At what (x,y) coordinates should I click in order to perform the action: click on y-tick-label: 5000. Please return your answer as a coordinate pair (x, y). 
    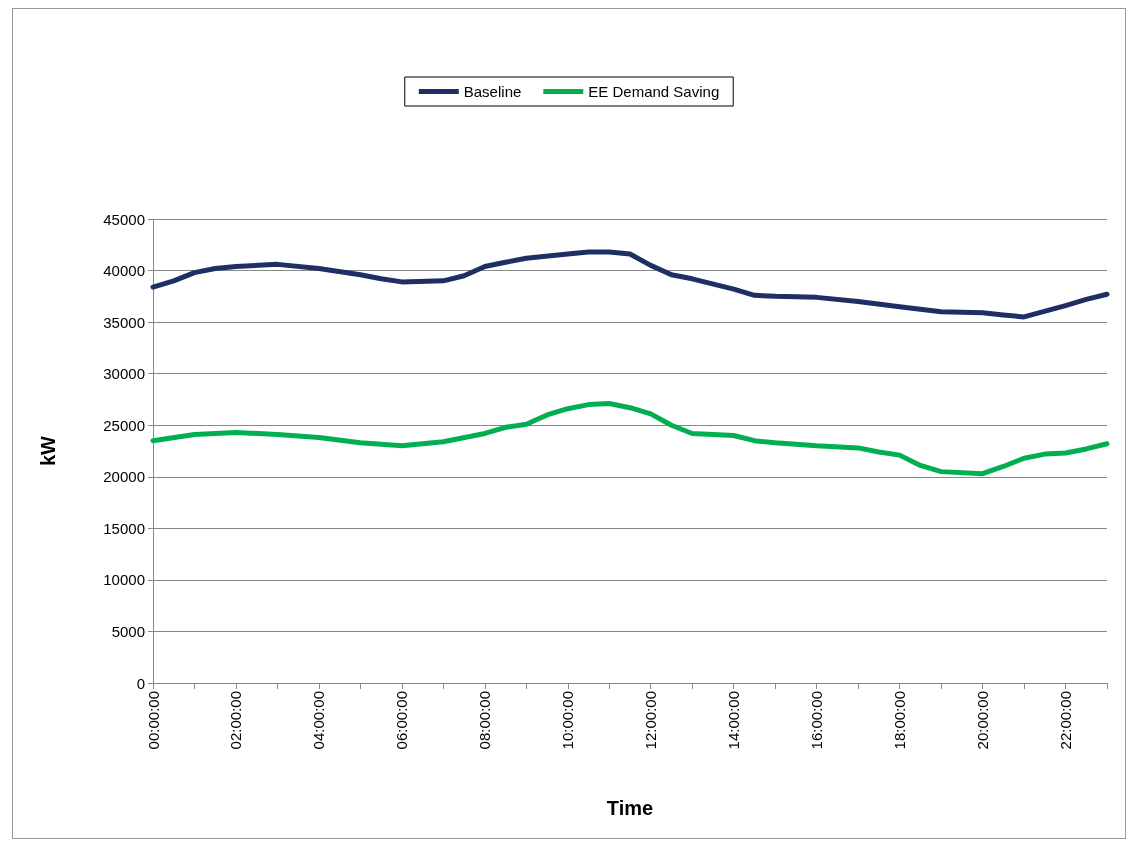
    Looking at the image, I should click on (128, 631).